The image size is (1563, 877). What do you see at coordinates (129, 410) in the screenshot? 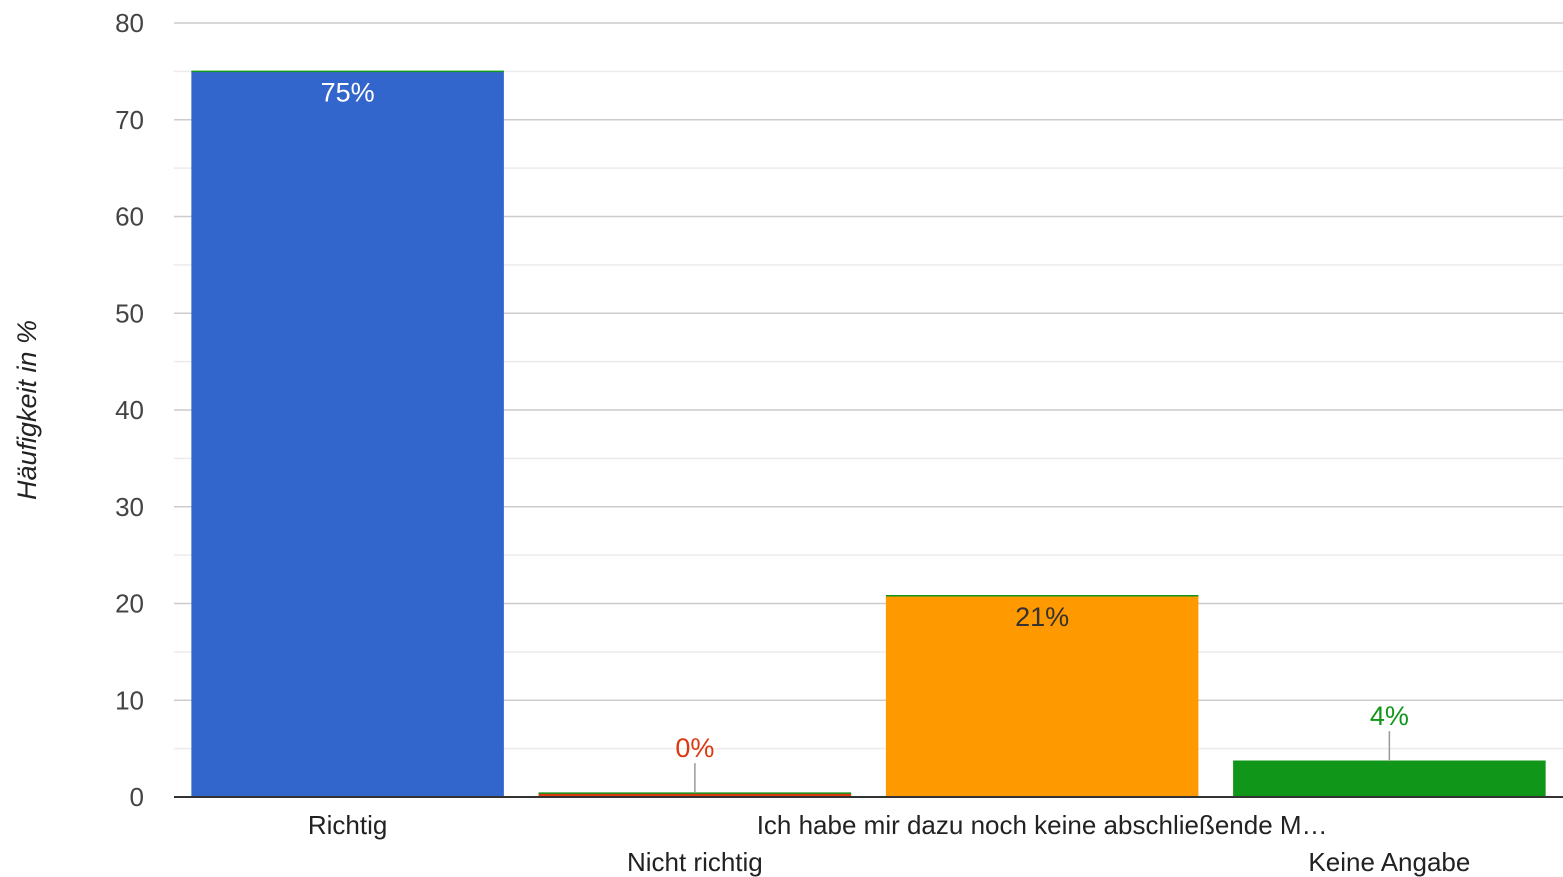
I see `y-tick-label: 40` at bounding box center [129, 410].